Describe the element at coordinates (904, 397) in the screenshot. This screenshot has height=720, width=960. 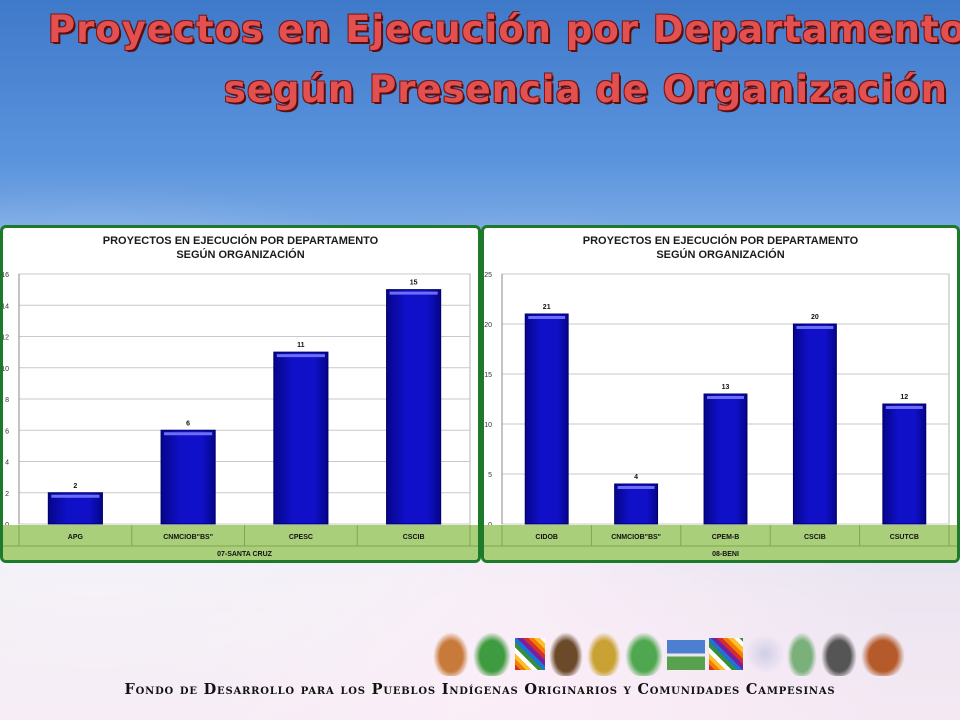
I see `data-label: 12` at that location.